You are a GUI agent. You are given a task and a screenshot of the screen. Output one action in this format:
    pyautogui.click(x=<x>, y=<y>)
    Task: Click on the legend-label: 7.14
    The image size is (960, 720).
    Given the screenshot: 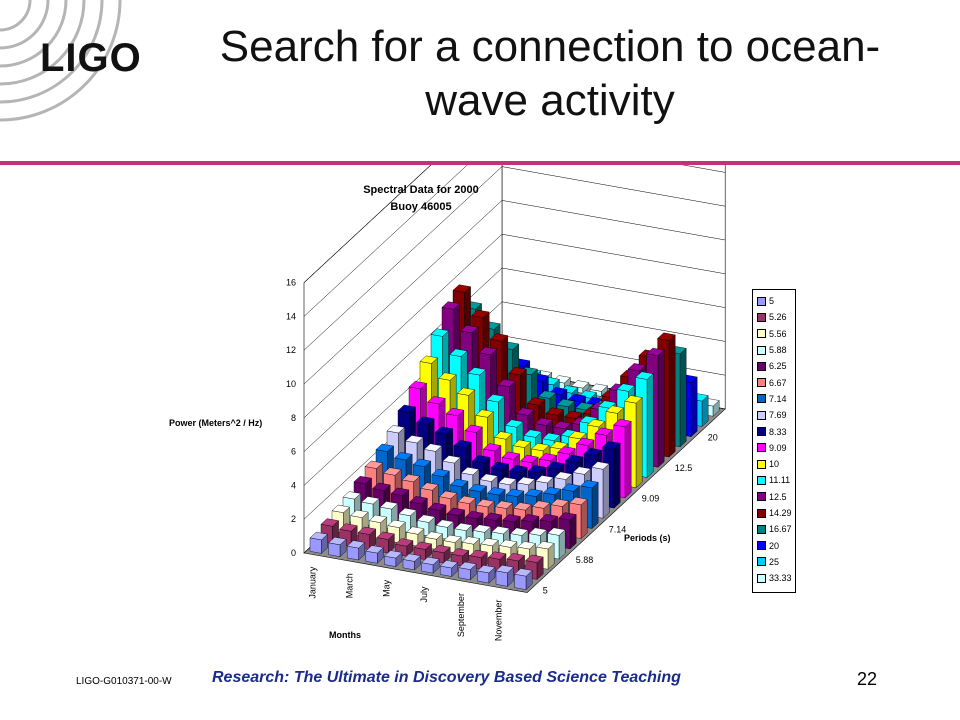 What is the action you would take?
    pyautogui.click(x=778, y=398)
    